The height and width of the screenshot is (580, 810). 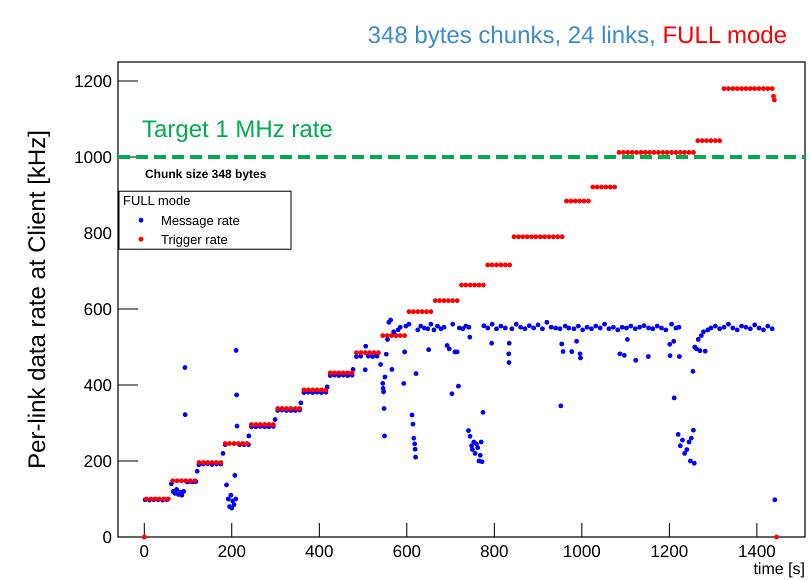 I want to click on y-tick-label: 600, so click(x=98, y=309).